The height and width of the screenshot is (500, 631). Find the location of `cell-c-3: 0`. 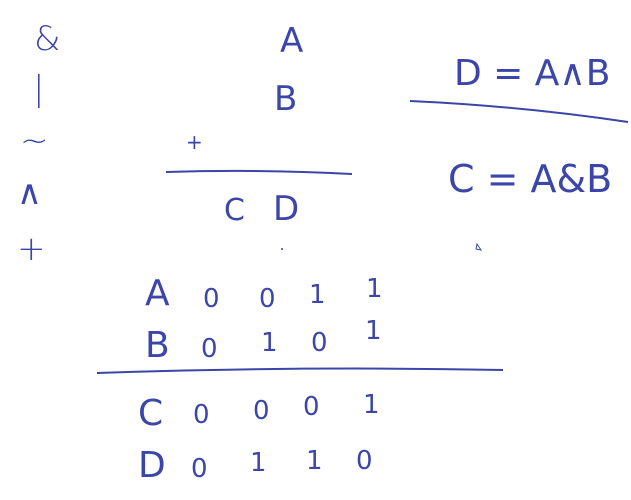

cell-c-3: 0 is located at coordinates (311, 407).